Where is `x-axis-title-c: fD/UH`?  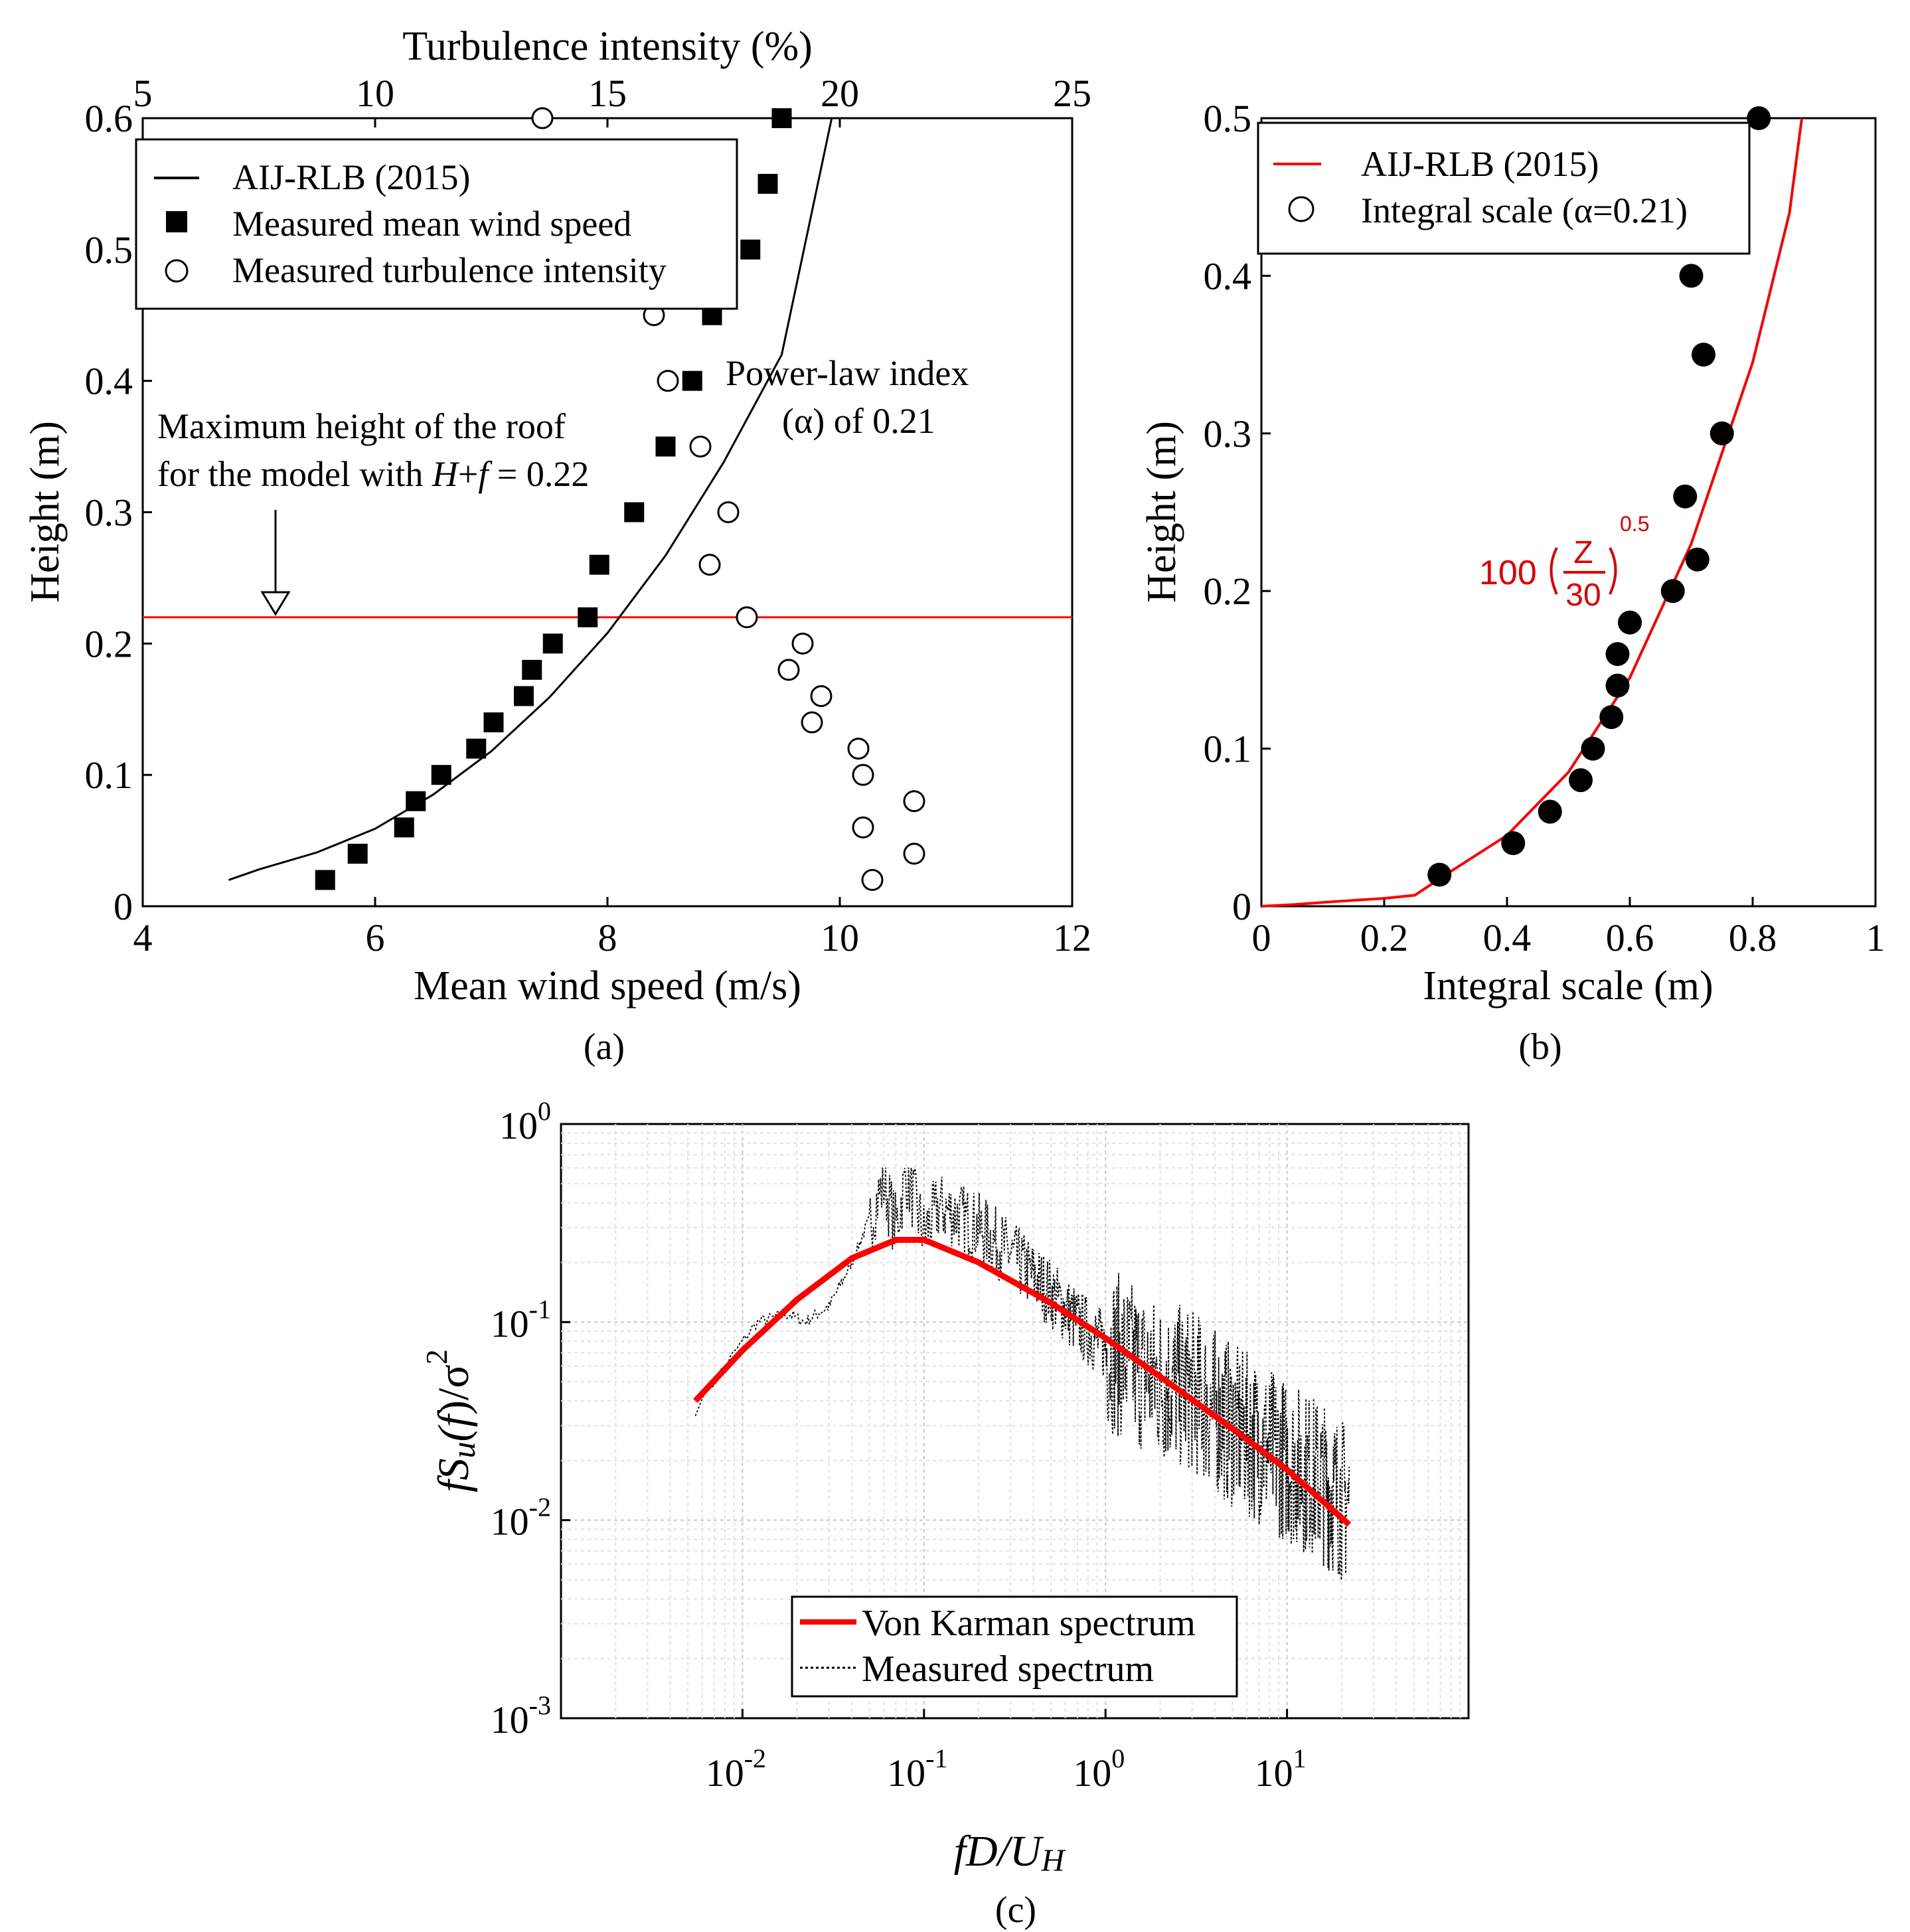 x-axis-title-c: fD/UH is located at coordinates (1010, 1852).